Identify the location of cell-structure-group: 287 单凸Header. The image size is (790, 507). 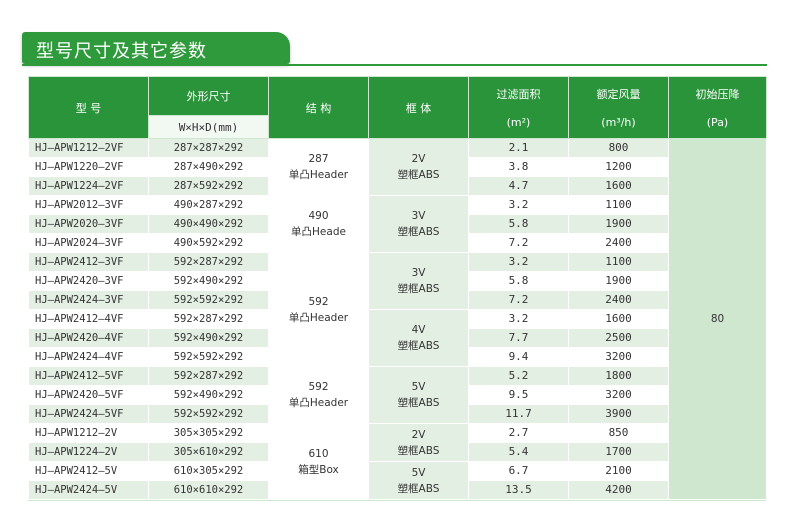
(318, 167).